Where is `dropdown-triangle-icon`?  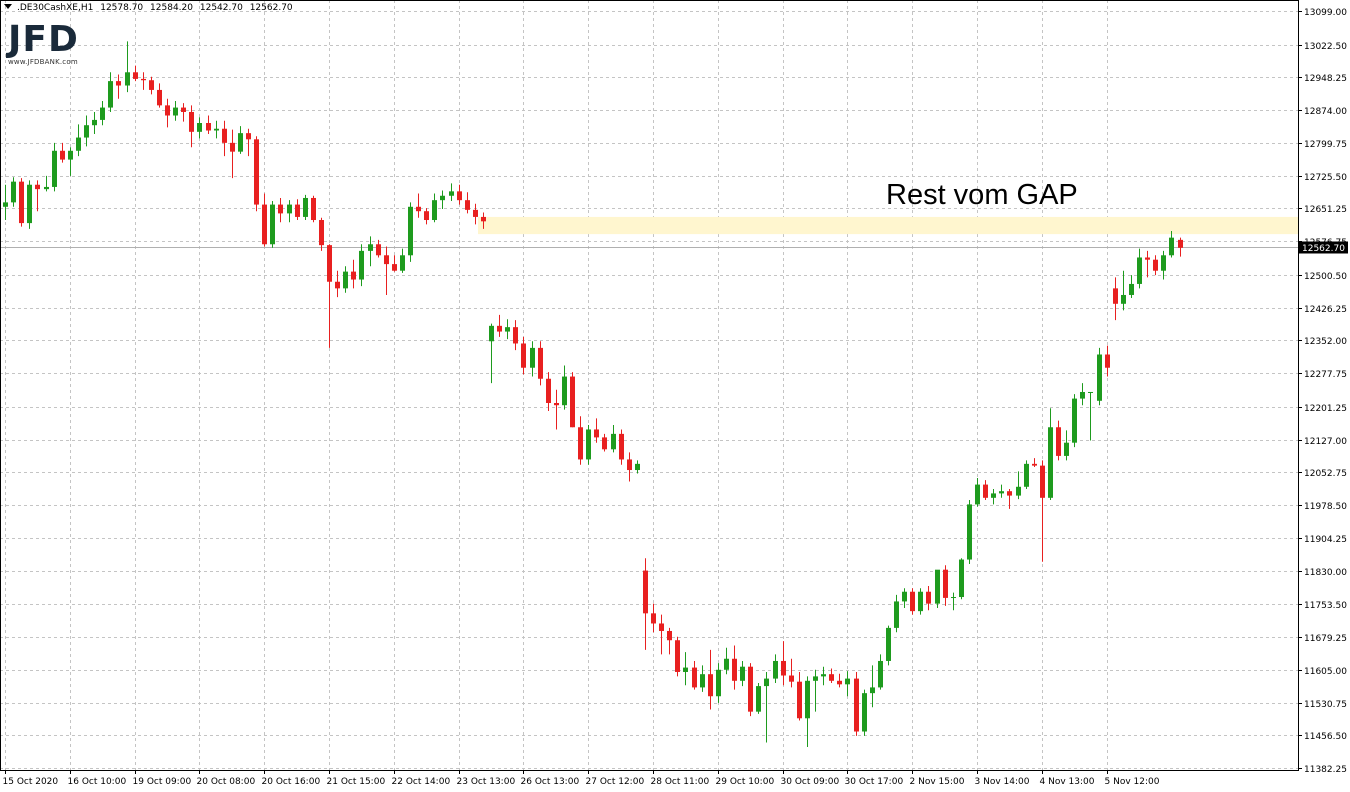 dropdown-triangle-icon is located at coordinates (8, 6).